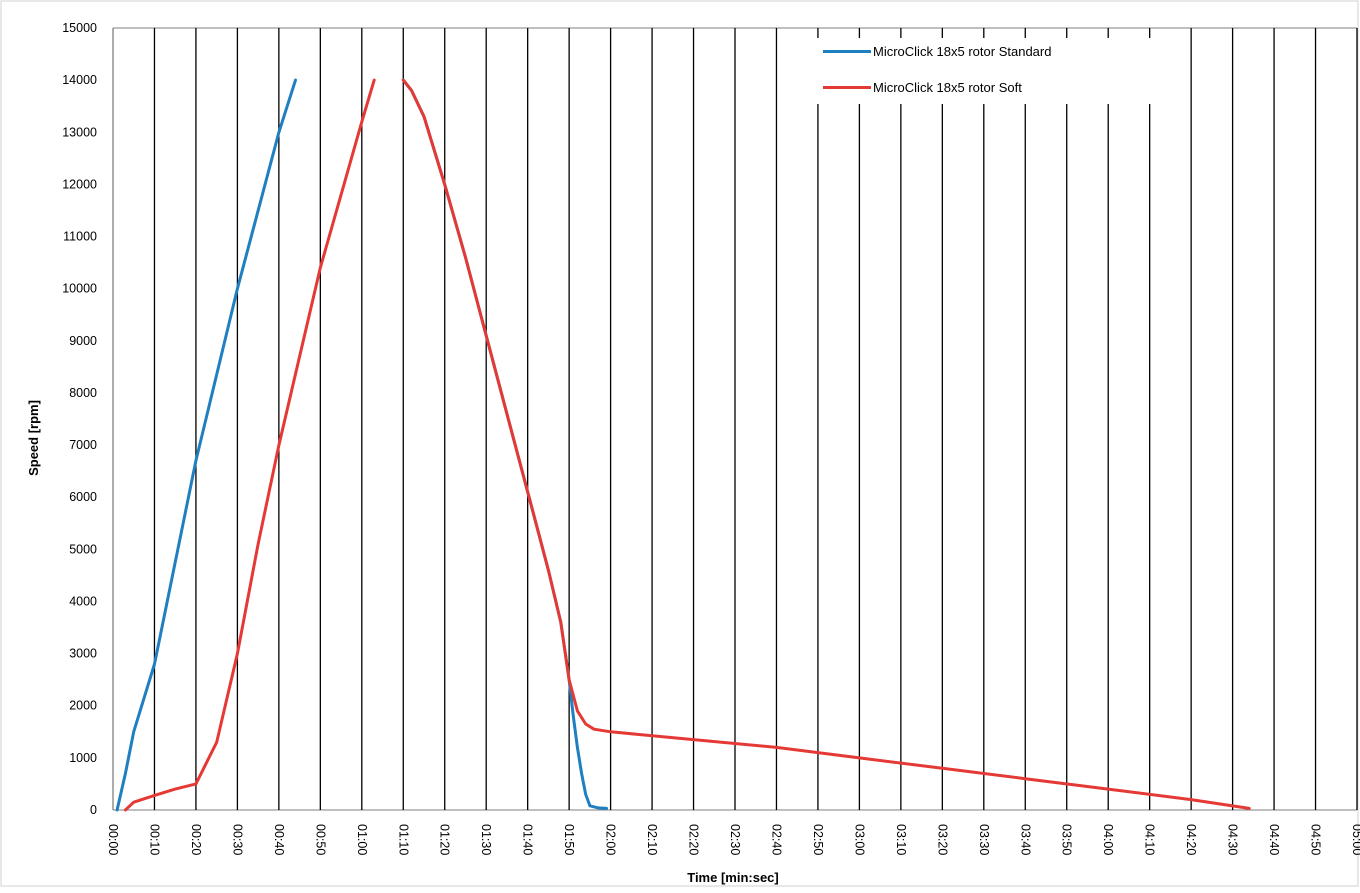 The height and width of the screenshot is (893, 1360). I want to click on y-tick-label: 7000, so click(83, 445).